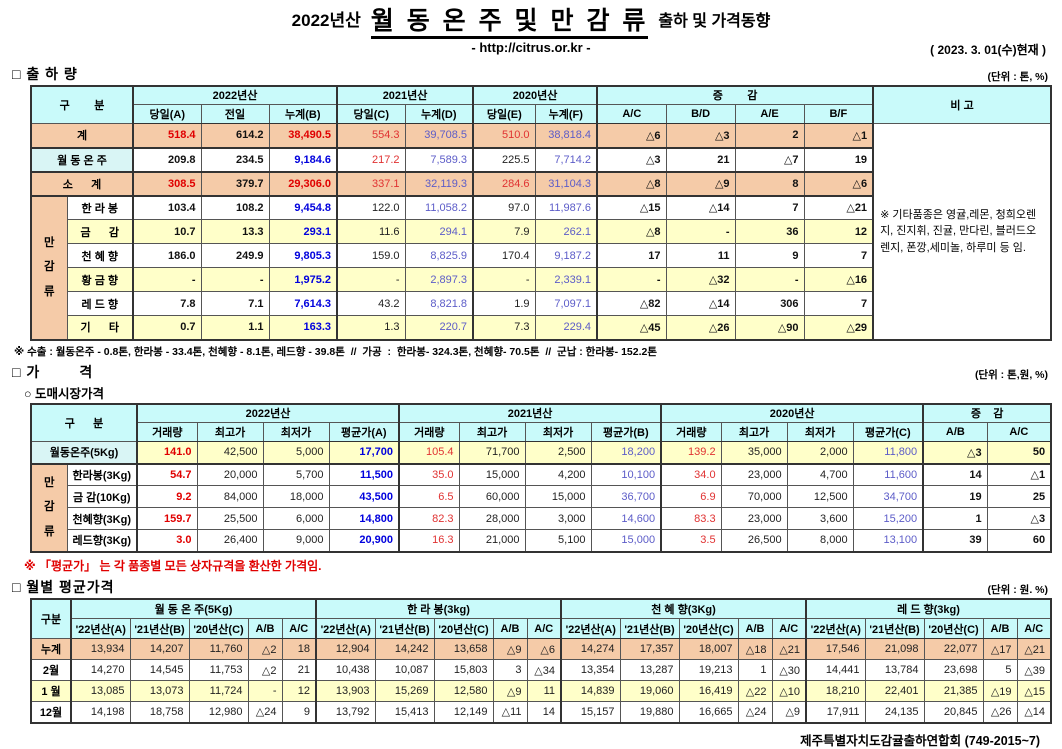 This screenshot has height=749, width=1062. I want to click on cell: △6, so click(838, 183).